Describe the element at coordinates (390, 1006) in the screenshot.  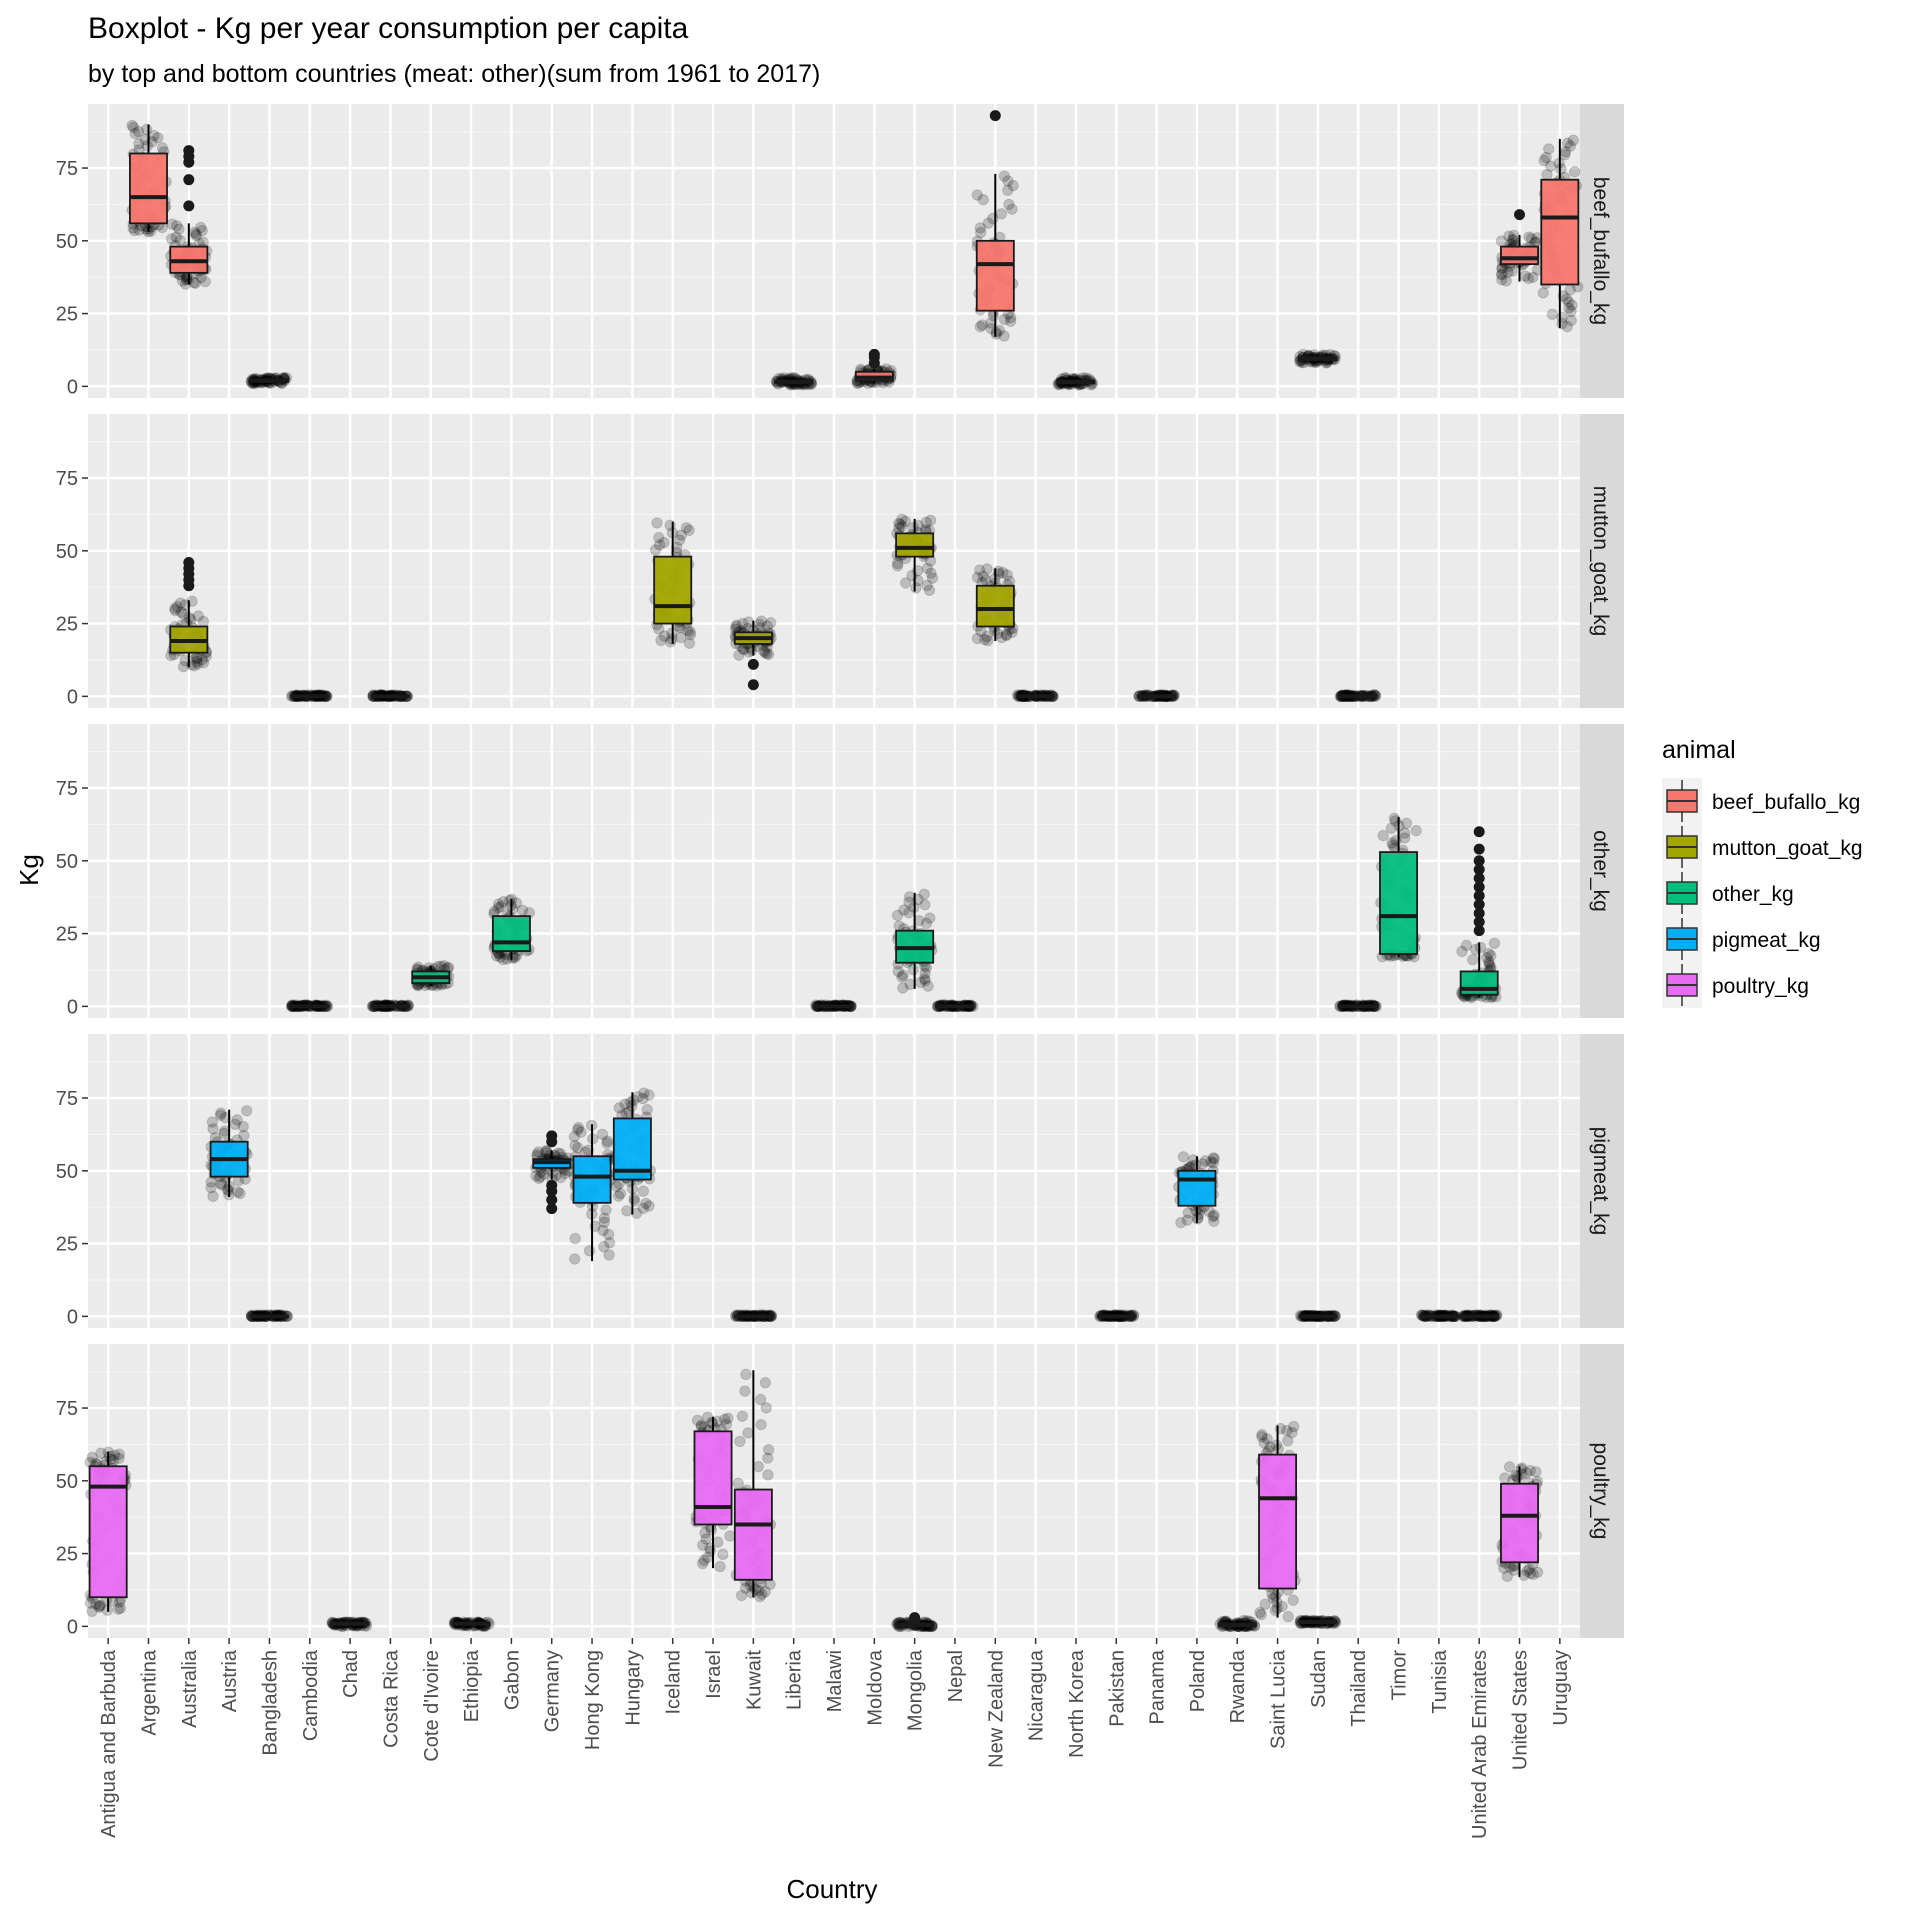
I see `box-costa-rica` at that location.